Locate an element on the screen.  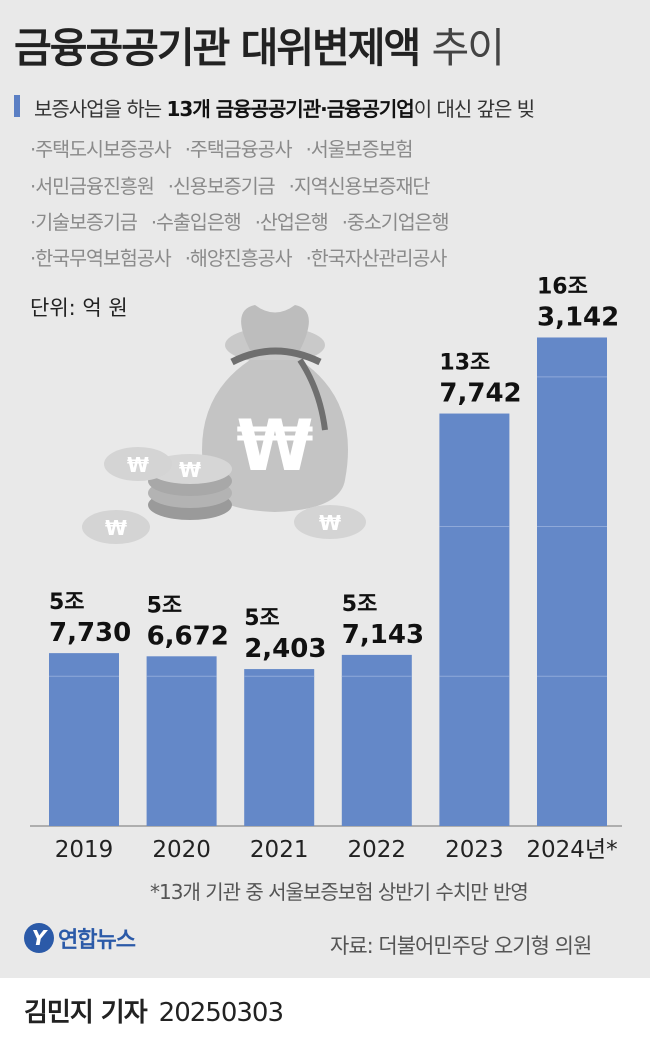
institution-name: ·한국자산관리공사 is located at coordinates (376, 258).